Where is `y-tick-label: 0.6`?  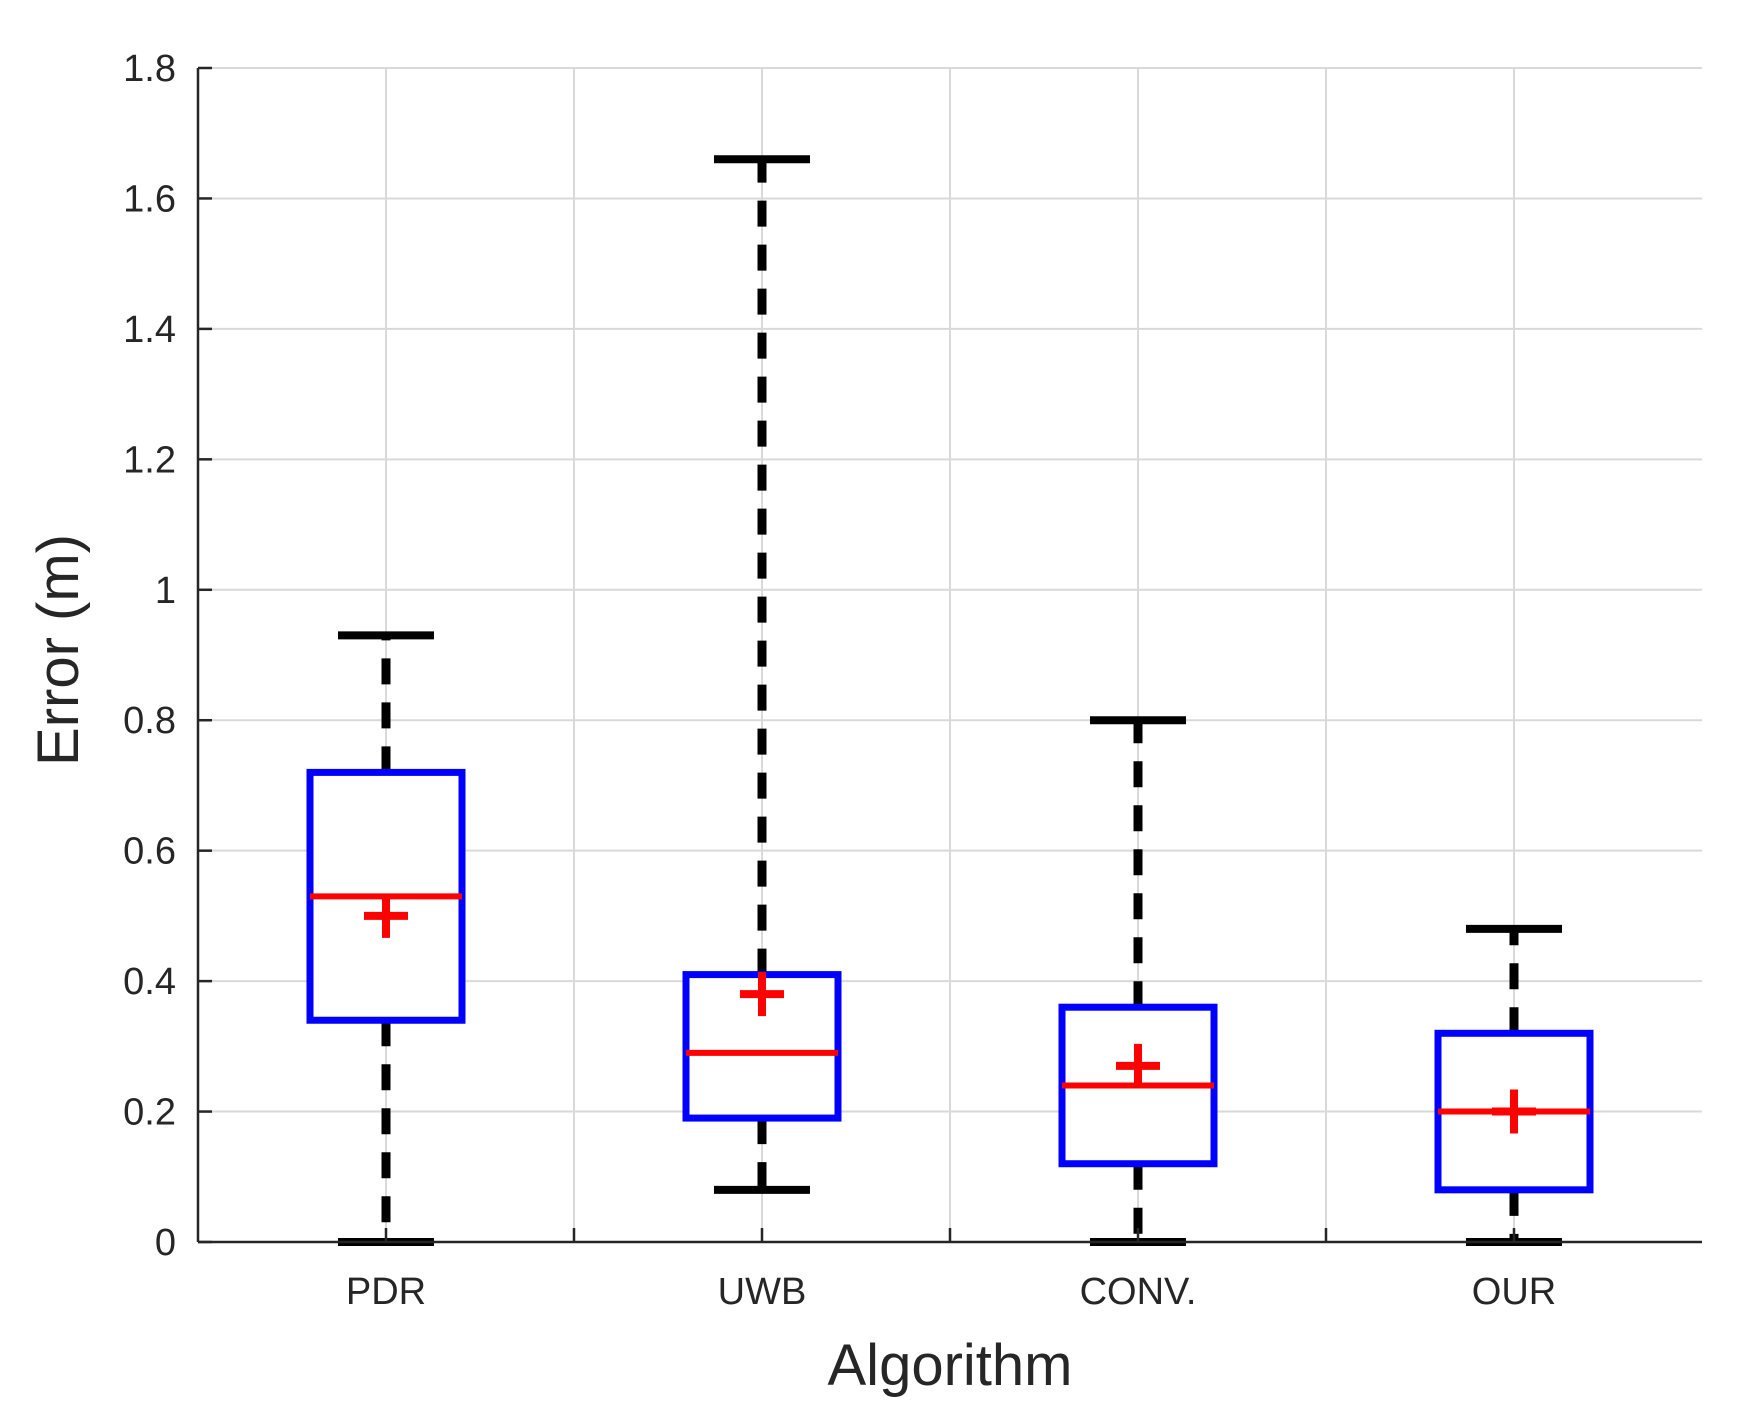 y-tick-label: 0.6 is located at coordinates (149, 852).